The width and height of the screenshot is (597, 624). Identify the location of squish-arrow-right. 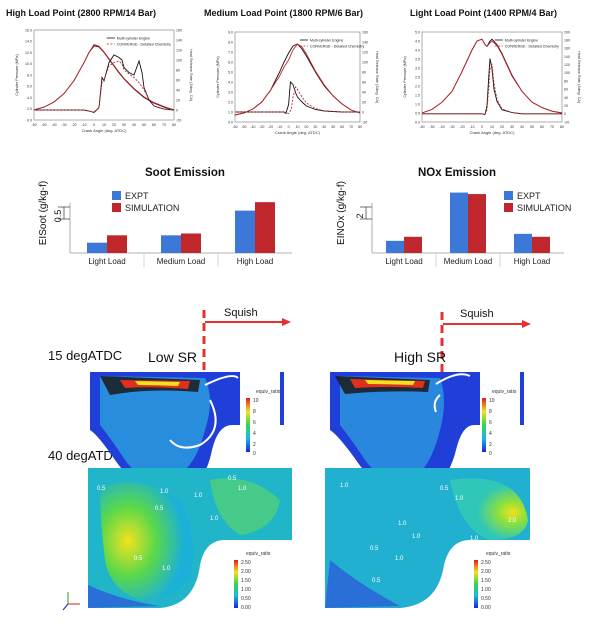
(485, 356).